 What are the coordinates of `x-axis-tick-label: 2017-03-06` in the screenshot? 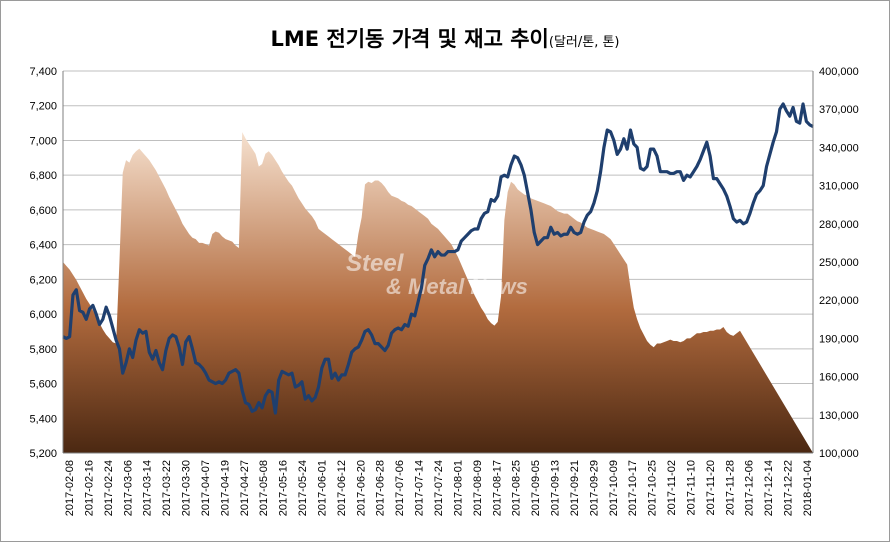 It's located at (128, 488).